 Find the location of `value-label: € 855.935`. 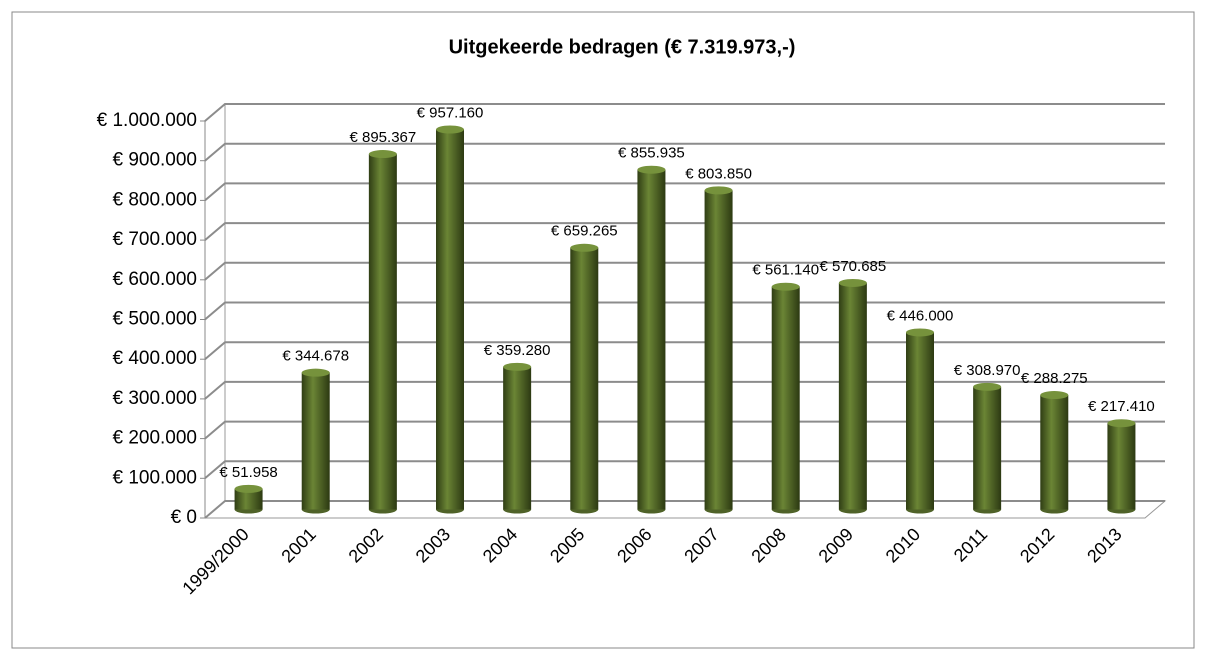

value-label: € 855.935 is located at coordinates (651, 153).